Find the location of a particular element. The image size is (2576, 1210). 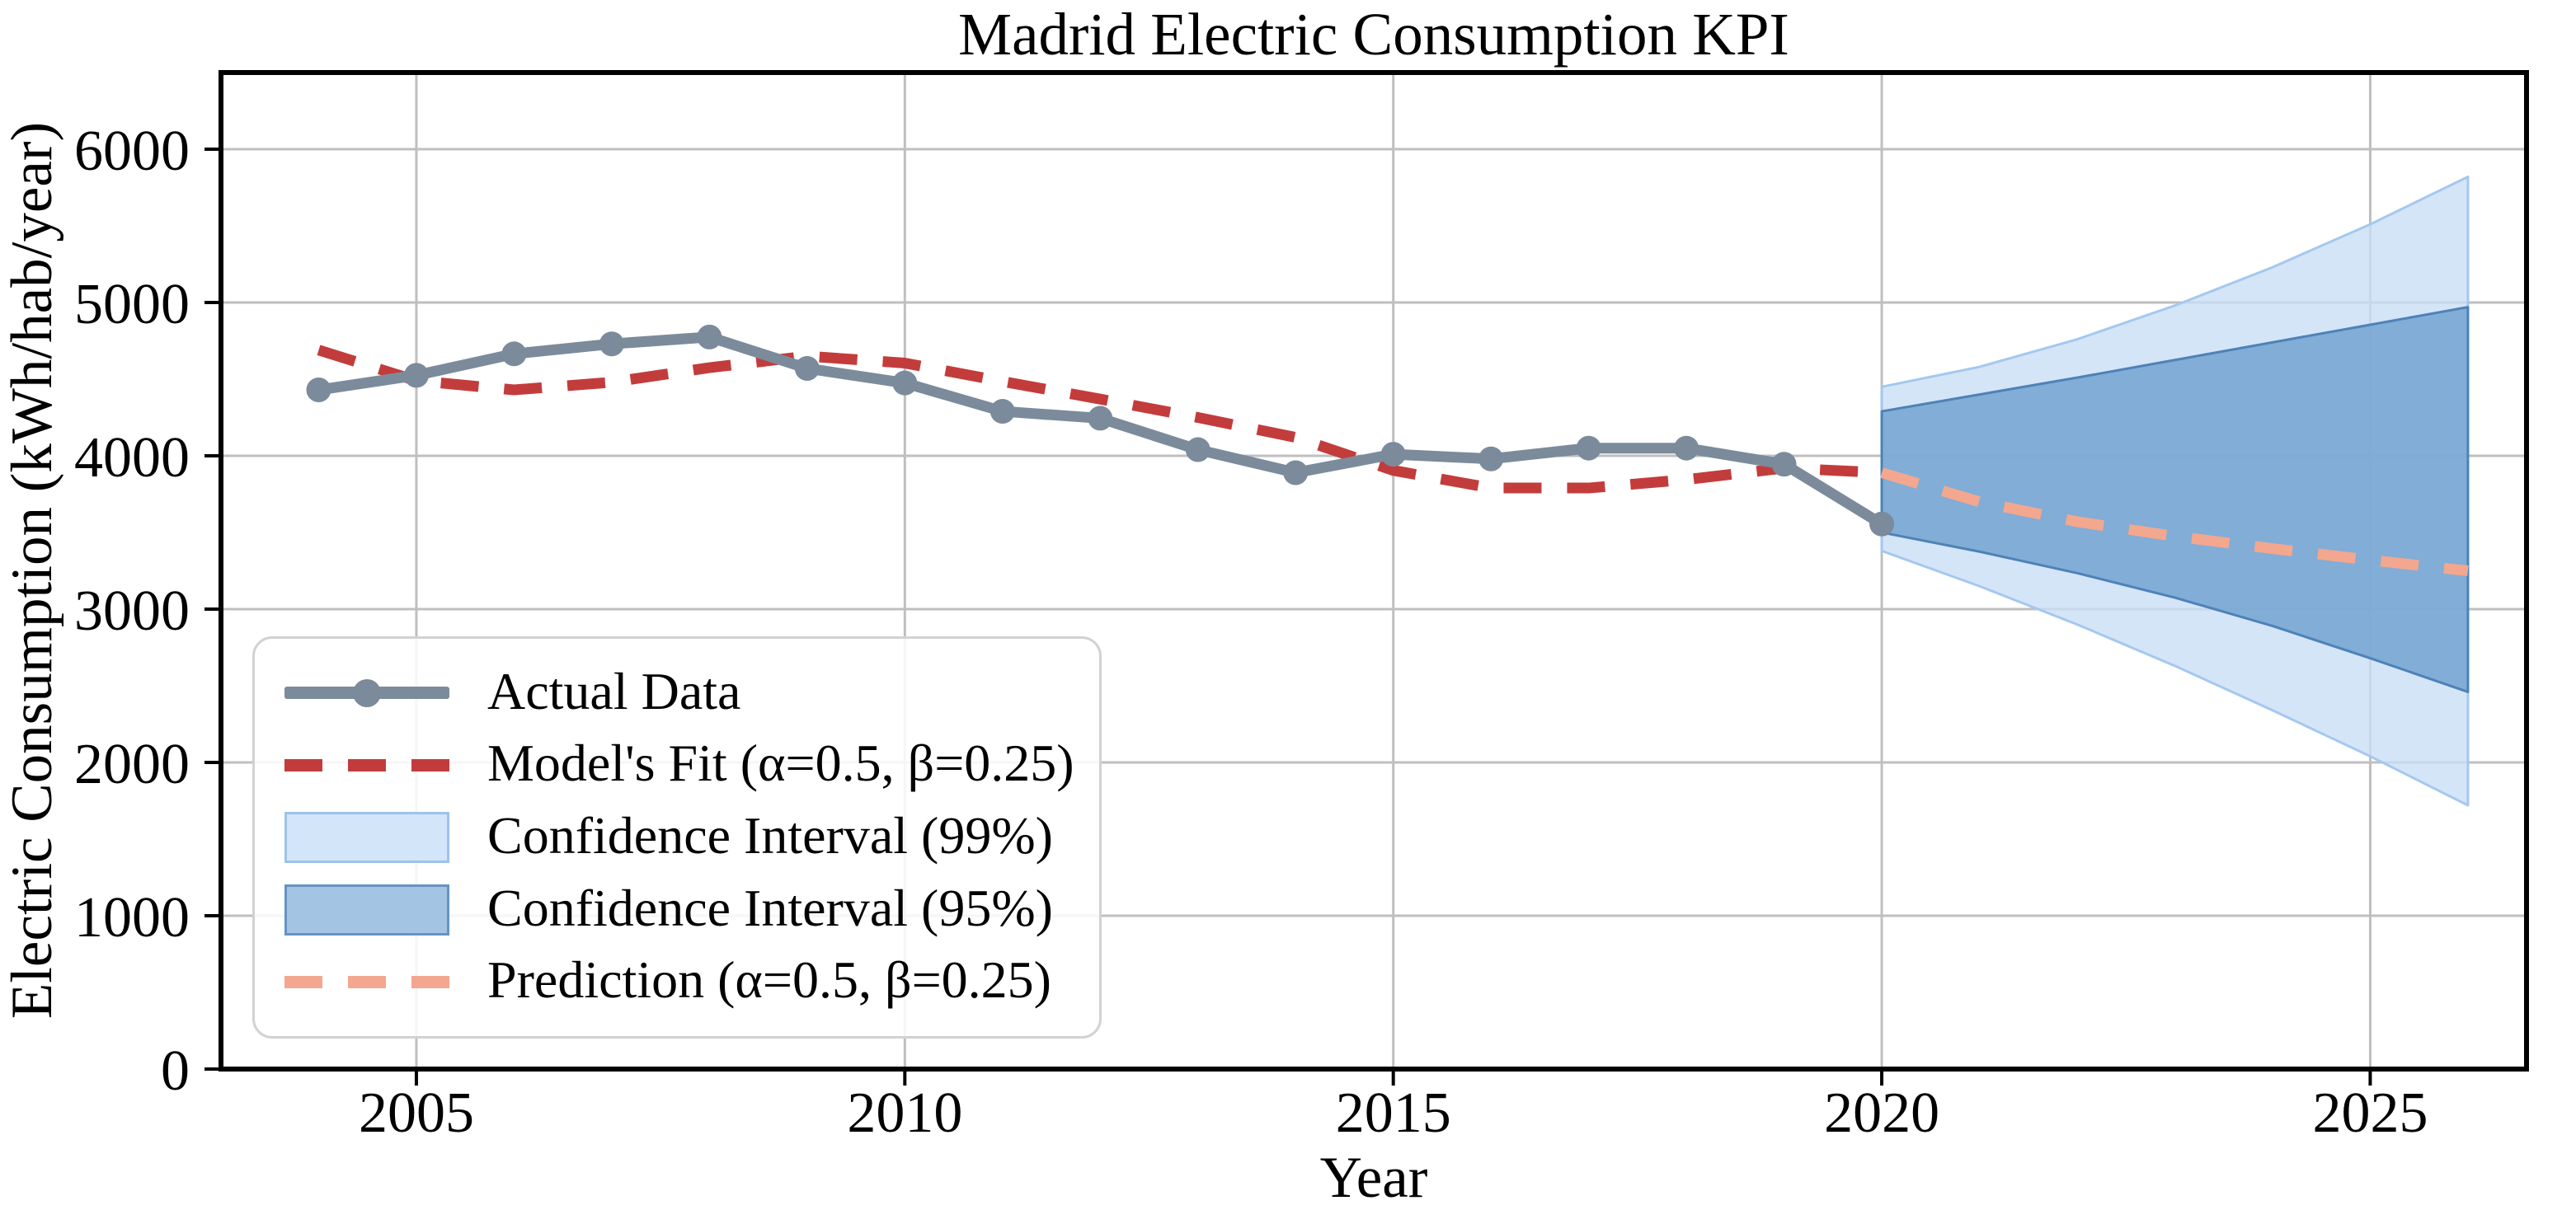

legend-item-ci95: Confidence Interval (95%) is located at coordinates (676, 908).